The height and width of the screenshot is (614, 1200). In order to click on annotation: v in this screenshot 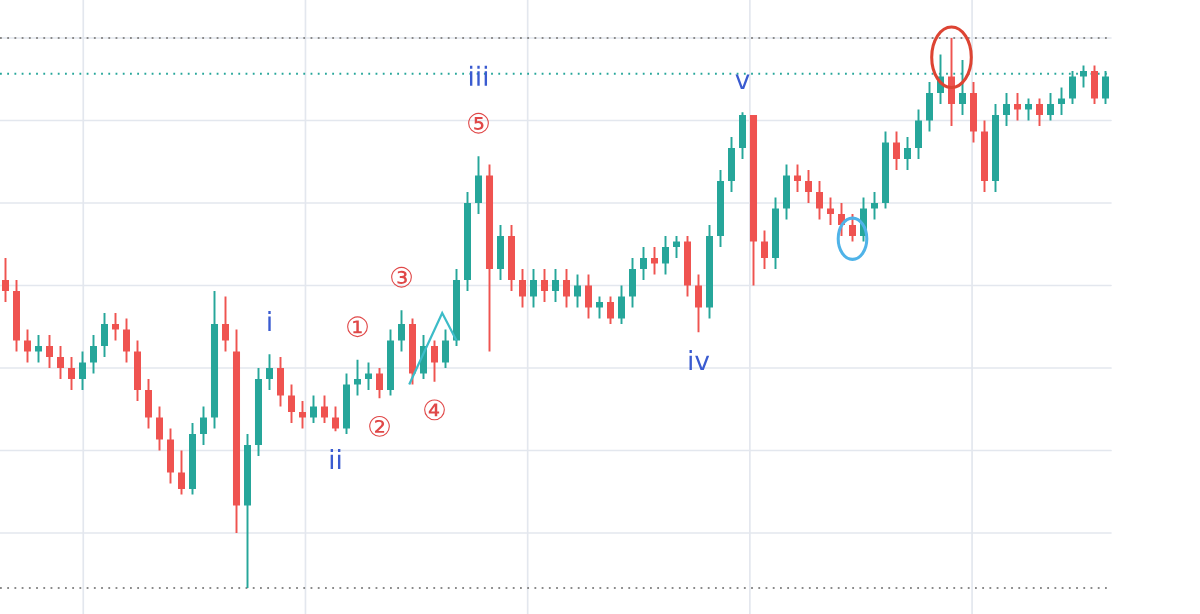, I will do `click(742, 81)`.